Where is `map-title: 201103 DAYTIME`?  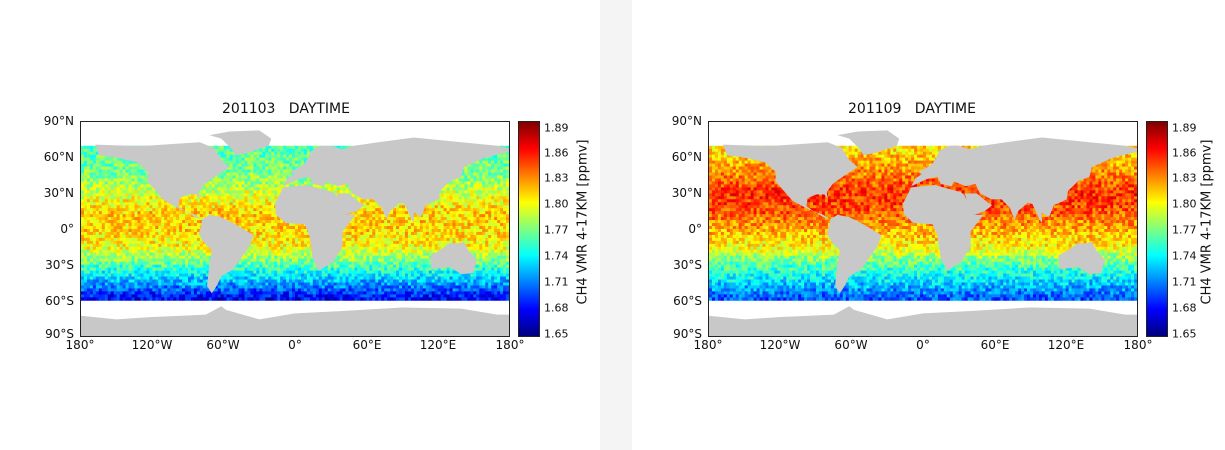 map-title: 201103 DAYTIME is located at coordinates (286, 109).